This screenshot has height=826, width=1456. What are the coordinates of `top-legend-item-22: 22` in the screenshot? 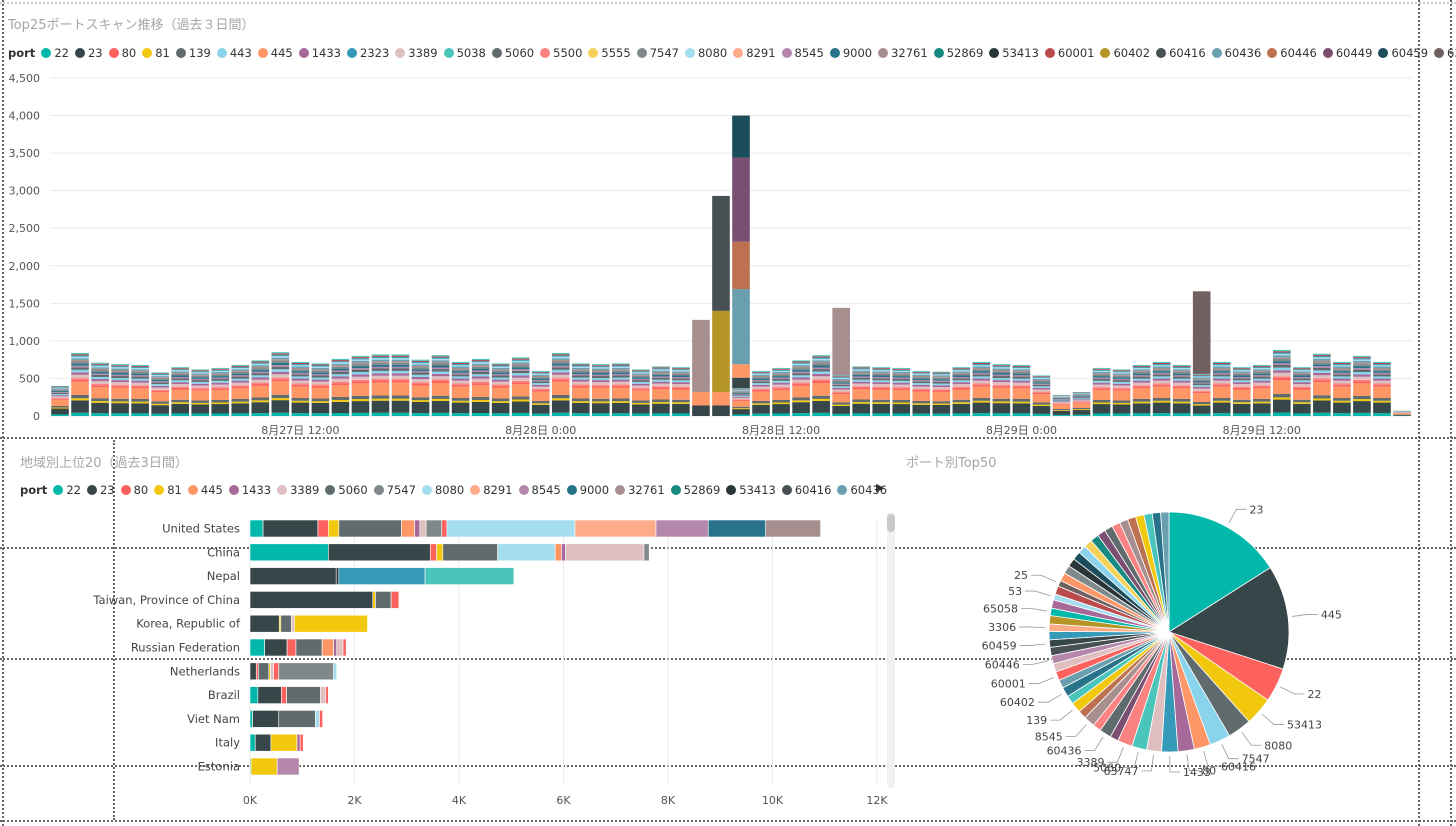 It's located at (55, 53).